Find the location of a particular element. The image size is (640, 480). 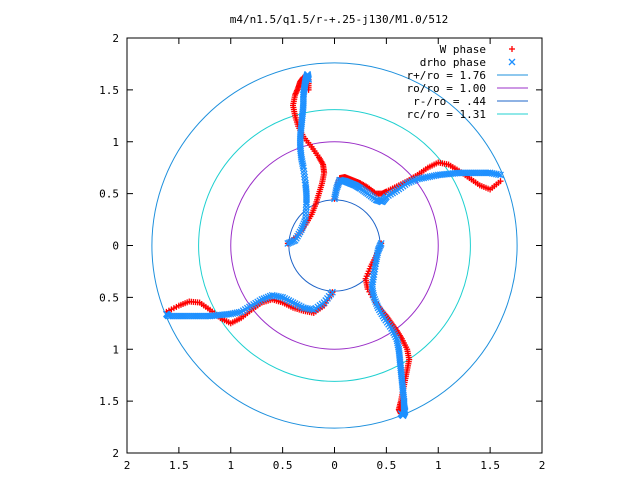

legend-label: r+/ro = 1.76 is located at coordinates (446, 75).